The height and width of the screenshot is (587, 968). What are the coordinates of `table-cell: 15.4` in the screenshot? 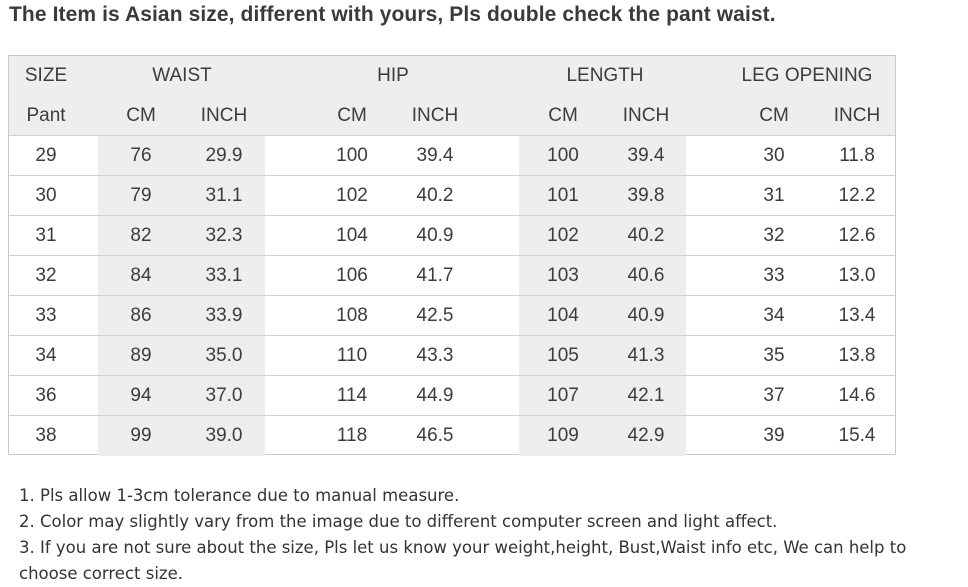 It's located at (857, 435).